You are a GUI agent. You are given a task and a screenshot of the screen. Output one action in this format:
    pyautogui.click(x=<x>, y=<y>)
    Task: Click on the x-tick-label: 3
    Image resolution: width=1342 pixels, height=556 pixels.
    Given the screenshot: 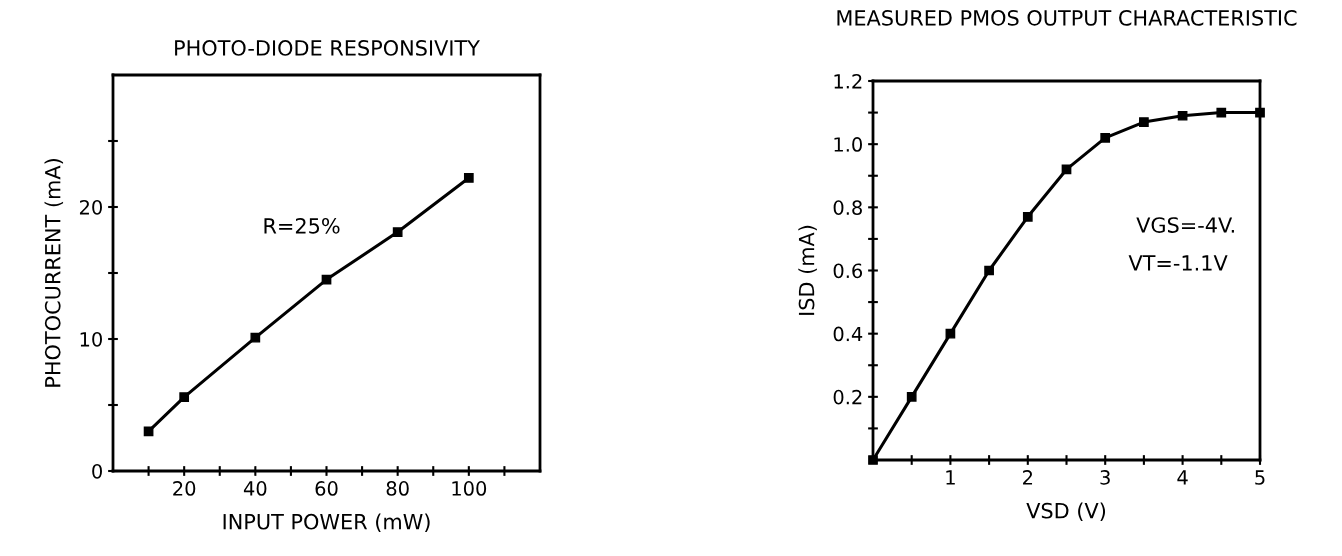 What is the action you would take?
    pyautogui.click(x=1105, y=477)
    